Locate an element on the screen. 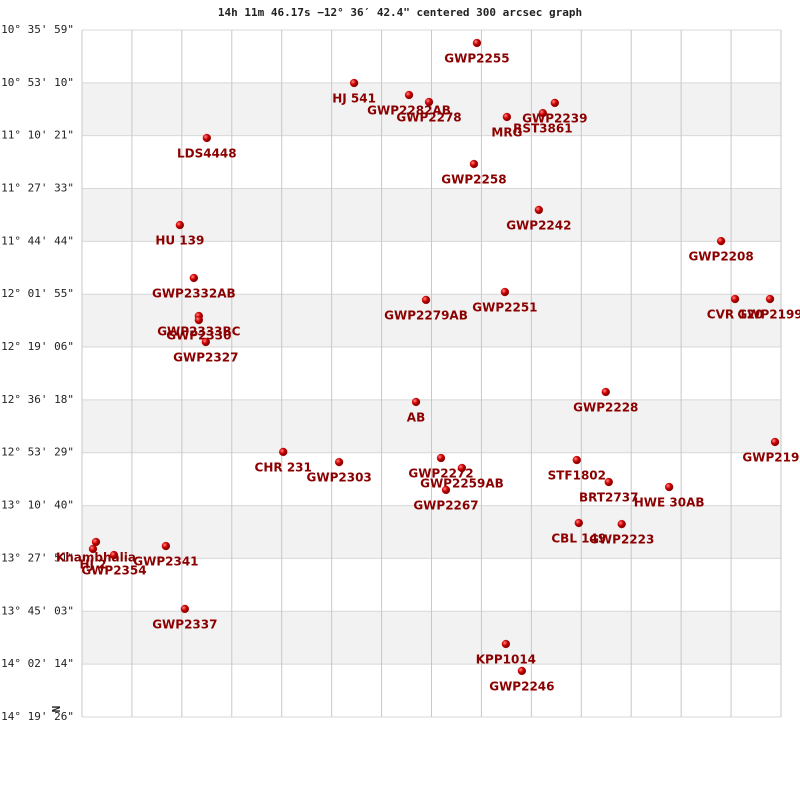 Image resolution: width=800 pixels, height=800 pixels. y-tick-label: -12° 53' 29" is located at coordinates (37, 452).